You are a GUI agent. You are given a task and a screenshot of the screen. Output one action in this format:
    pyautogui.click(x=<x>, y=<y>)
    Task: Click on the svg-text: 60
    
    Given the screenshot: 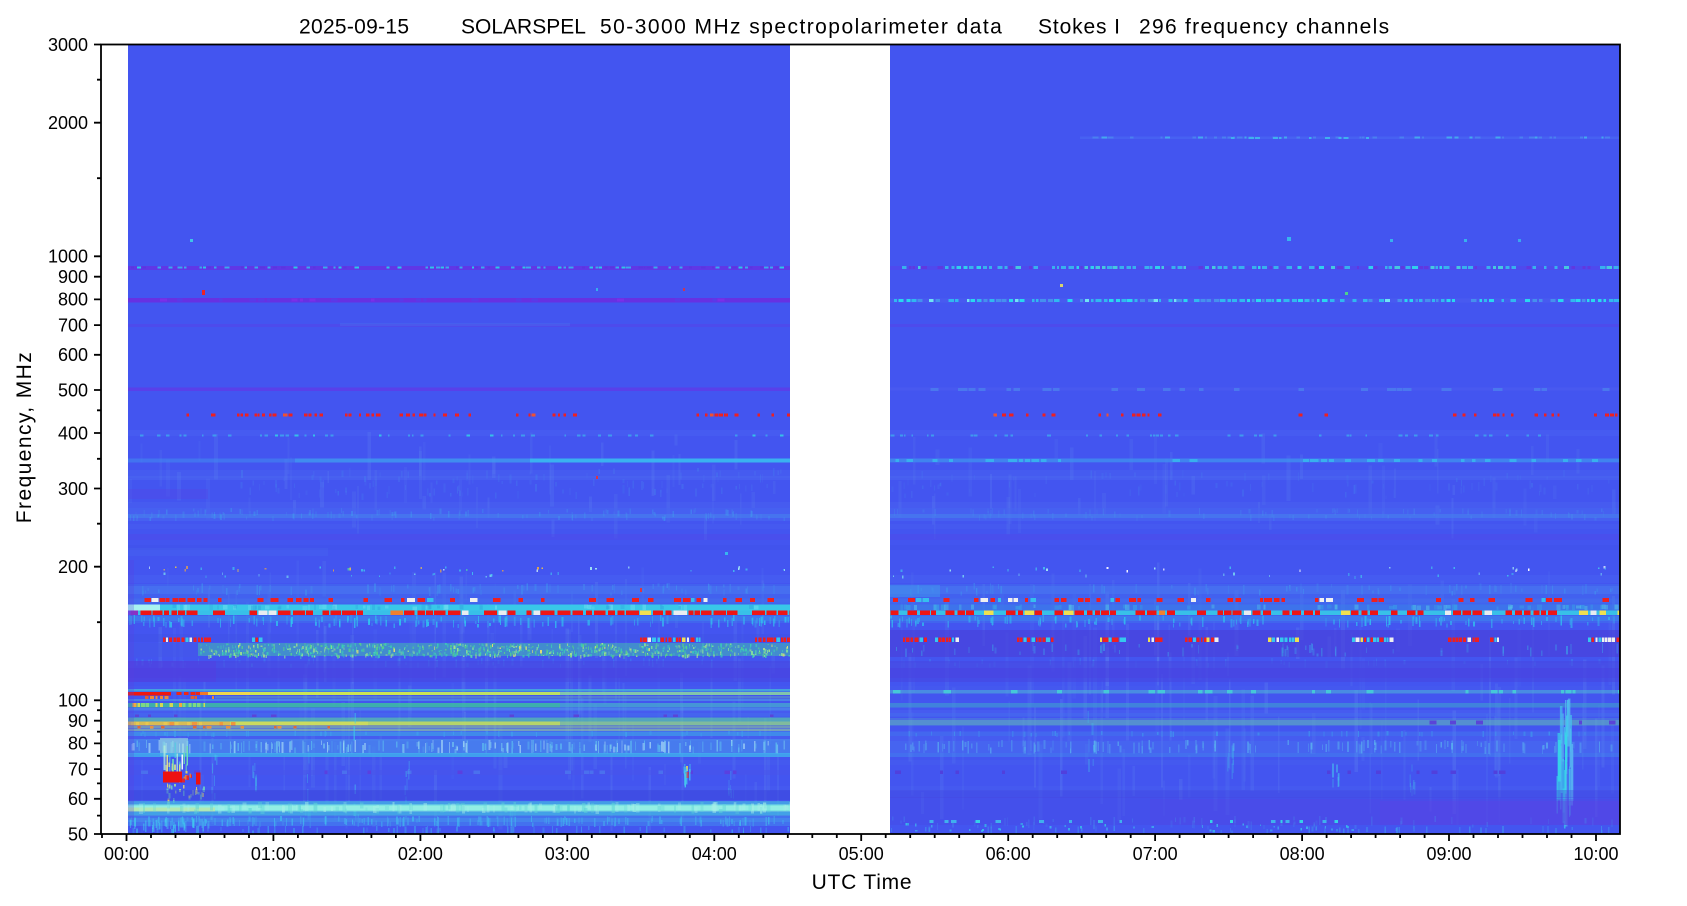 What is the action you would take?
    pyautogui.click(x=78, y=799)
    